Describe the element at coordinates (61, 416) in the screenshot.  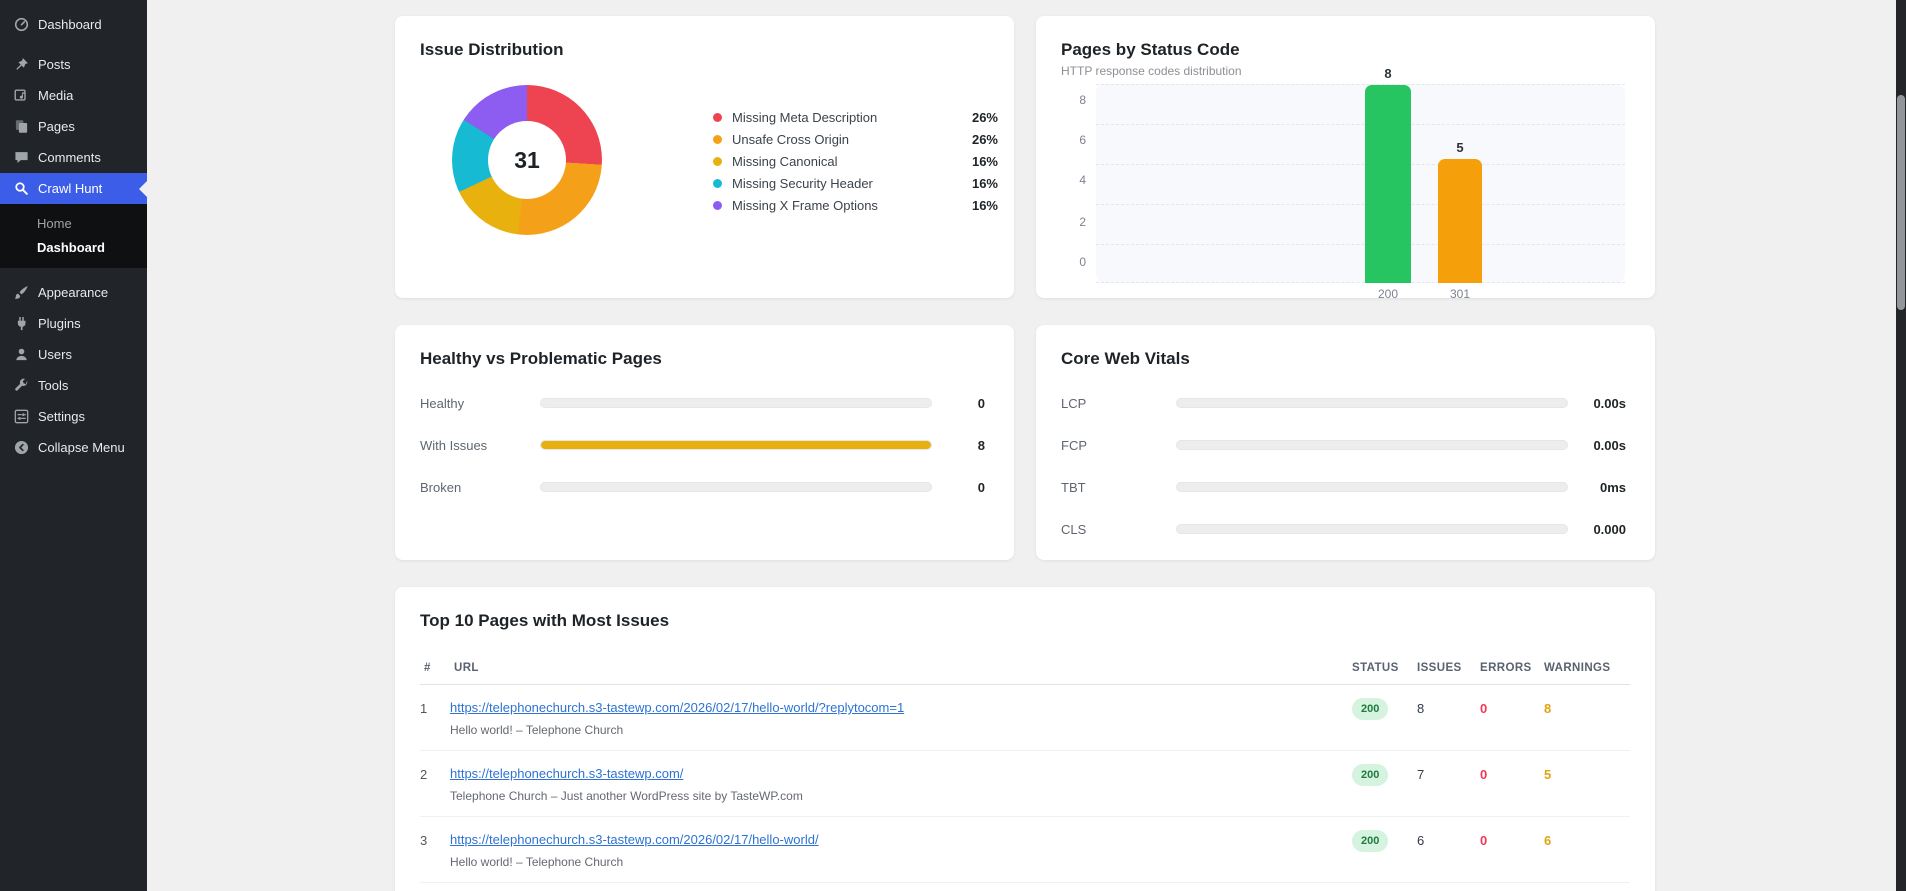
I see `sidebar-item-label: Settings` at that location.